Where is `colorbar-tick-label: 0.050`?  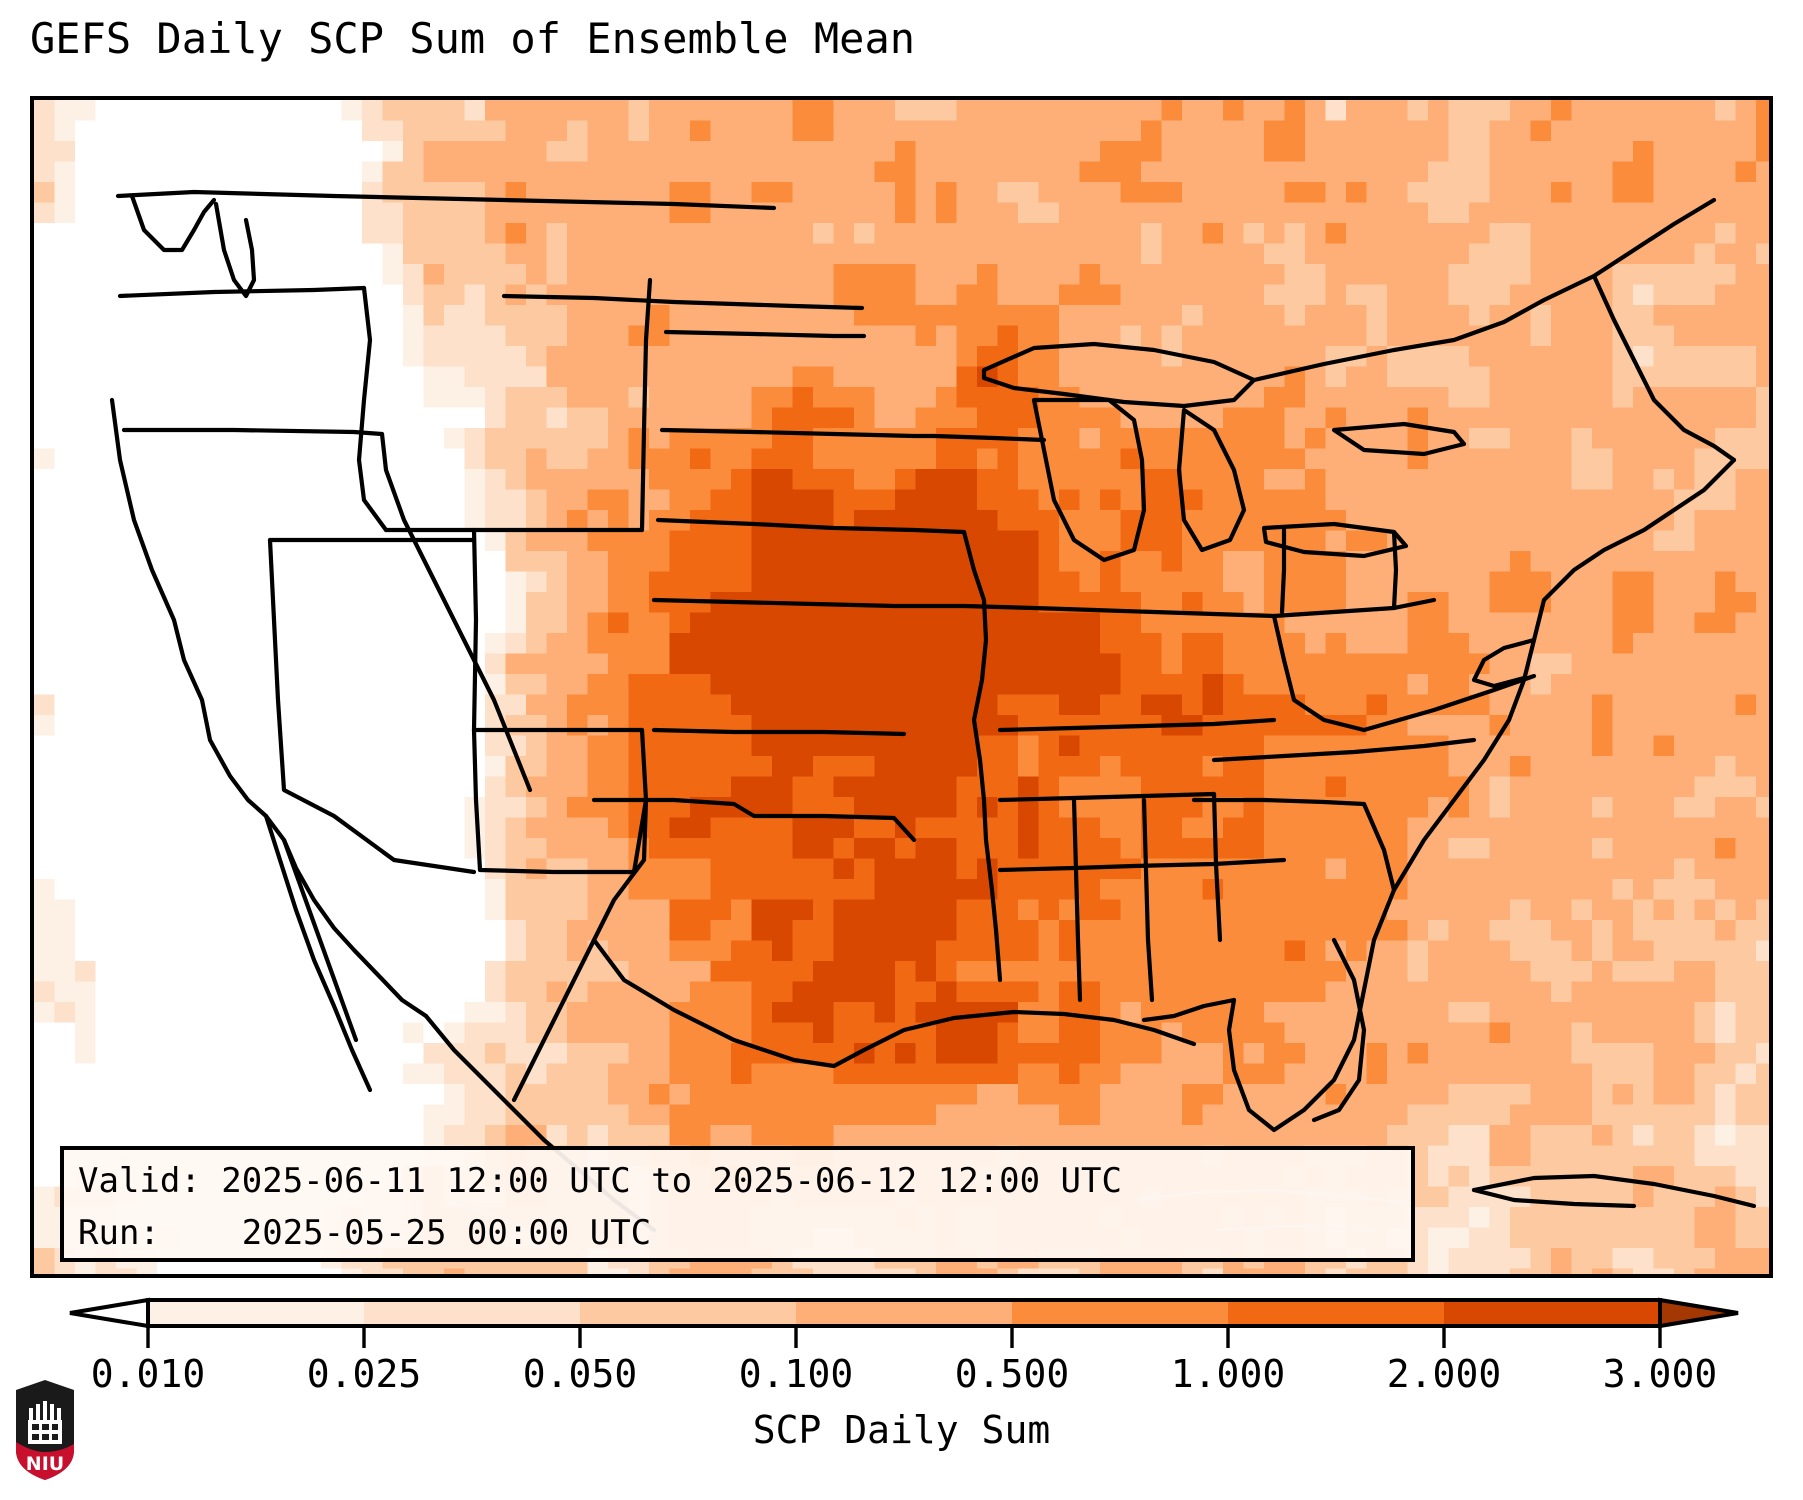
colorbar-tick-label: 0.050 is located at coordinates (580, 1374).